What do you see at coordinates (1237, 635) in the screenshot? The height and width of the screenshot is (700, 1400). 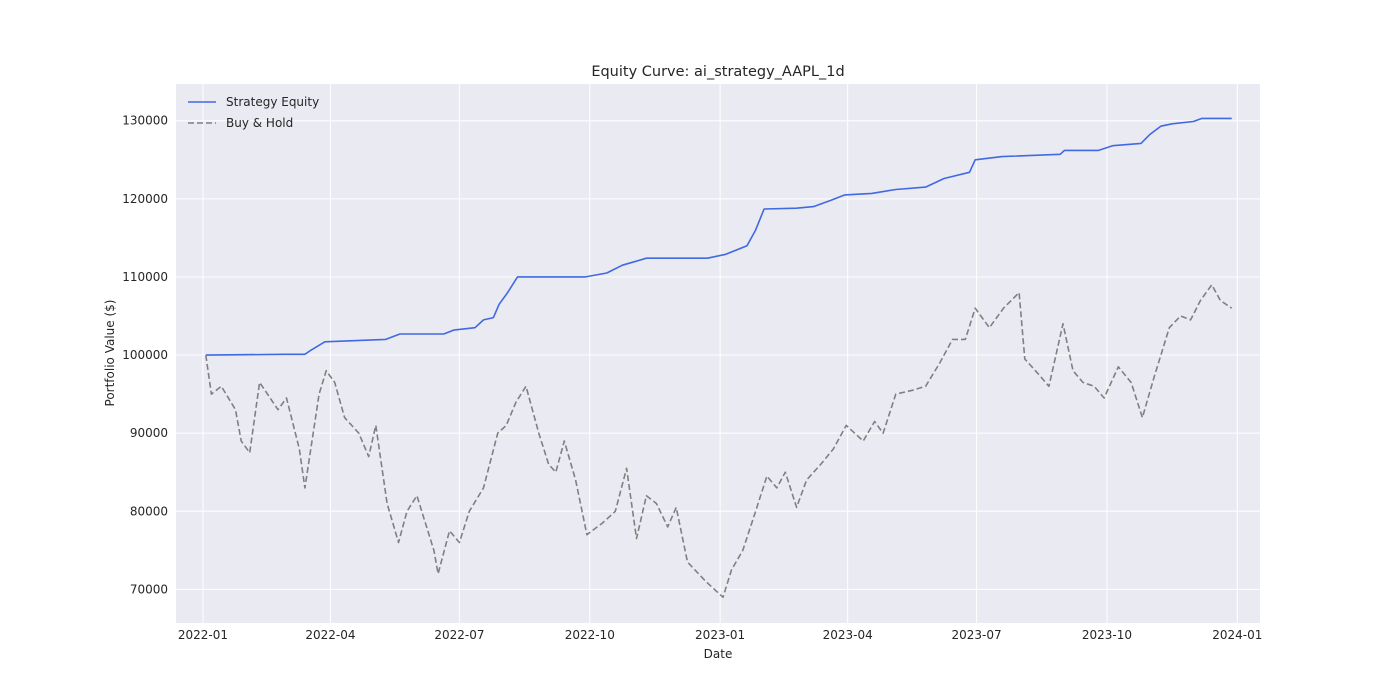 I see `x-tick-label: 2024-01` at bounding box center [1237, 635].